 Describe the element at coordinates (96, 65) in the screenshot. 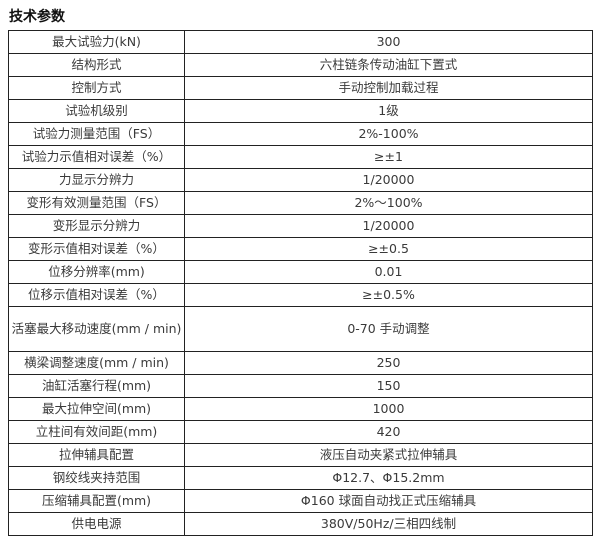

I see `param-label: 结构形式` at that location.